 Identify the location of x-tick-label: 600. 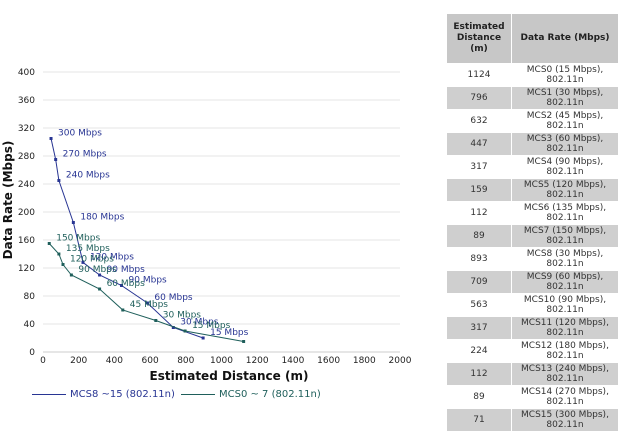
(150, 361).